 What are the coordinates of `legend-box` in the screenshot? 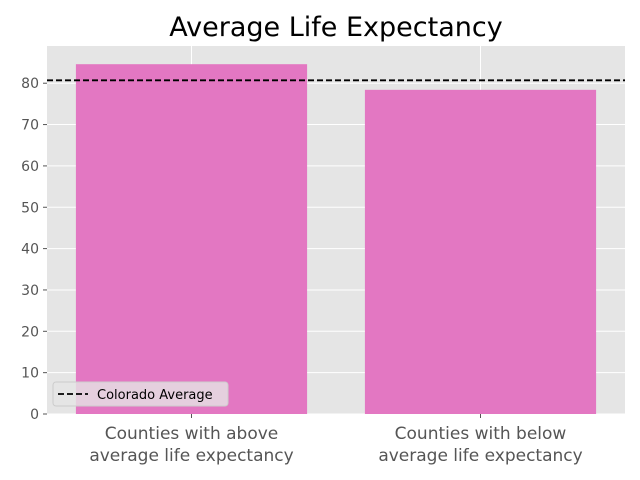 It's located at (140, 394).